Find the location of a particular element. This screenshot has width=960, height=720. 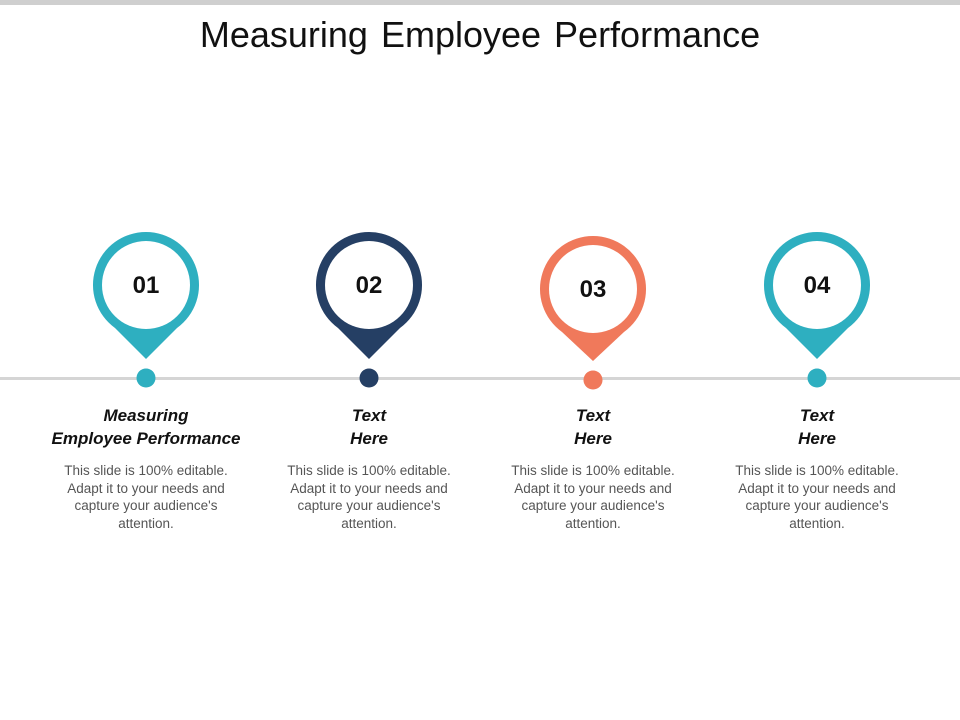

step-heading-line2: Employee Performance is located at coordinates (146, 438).